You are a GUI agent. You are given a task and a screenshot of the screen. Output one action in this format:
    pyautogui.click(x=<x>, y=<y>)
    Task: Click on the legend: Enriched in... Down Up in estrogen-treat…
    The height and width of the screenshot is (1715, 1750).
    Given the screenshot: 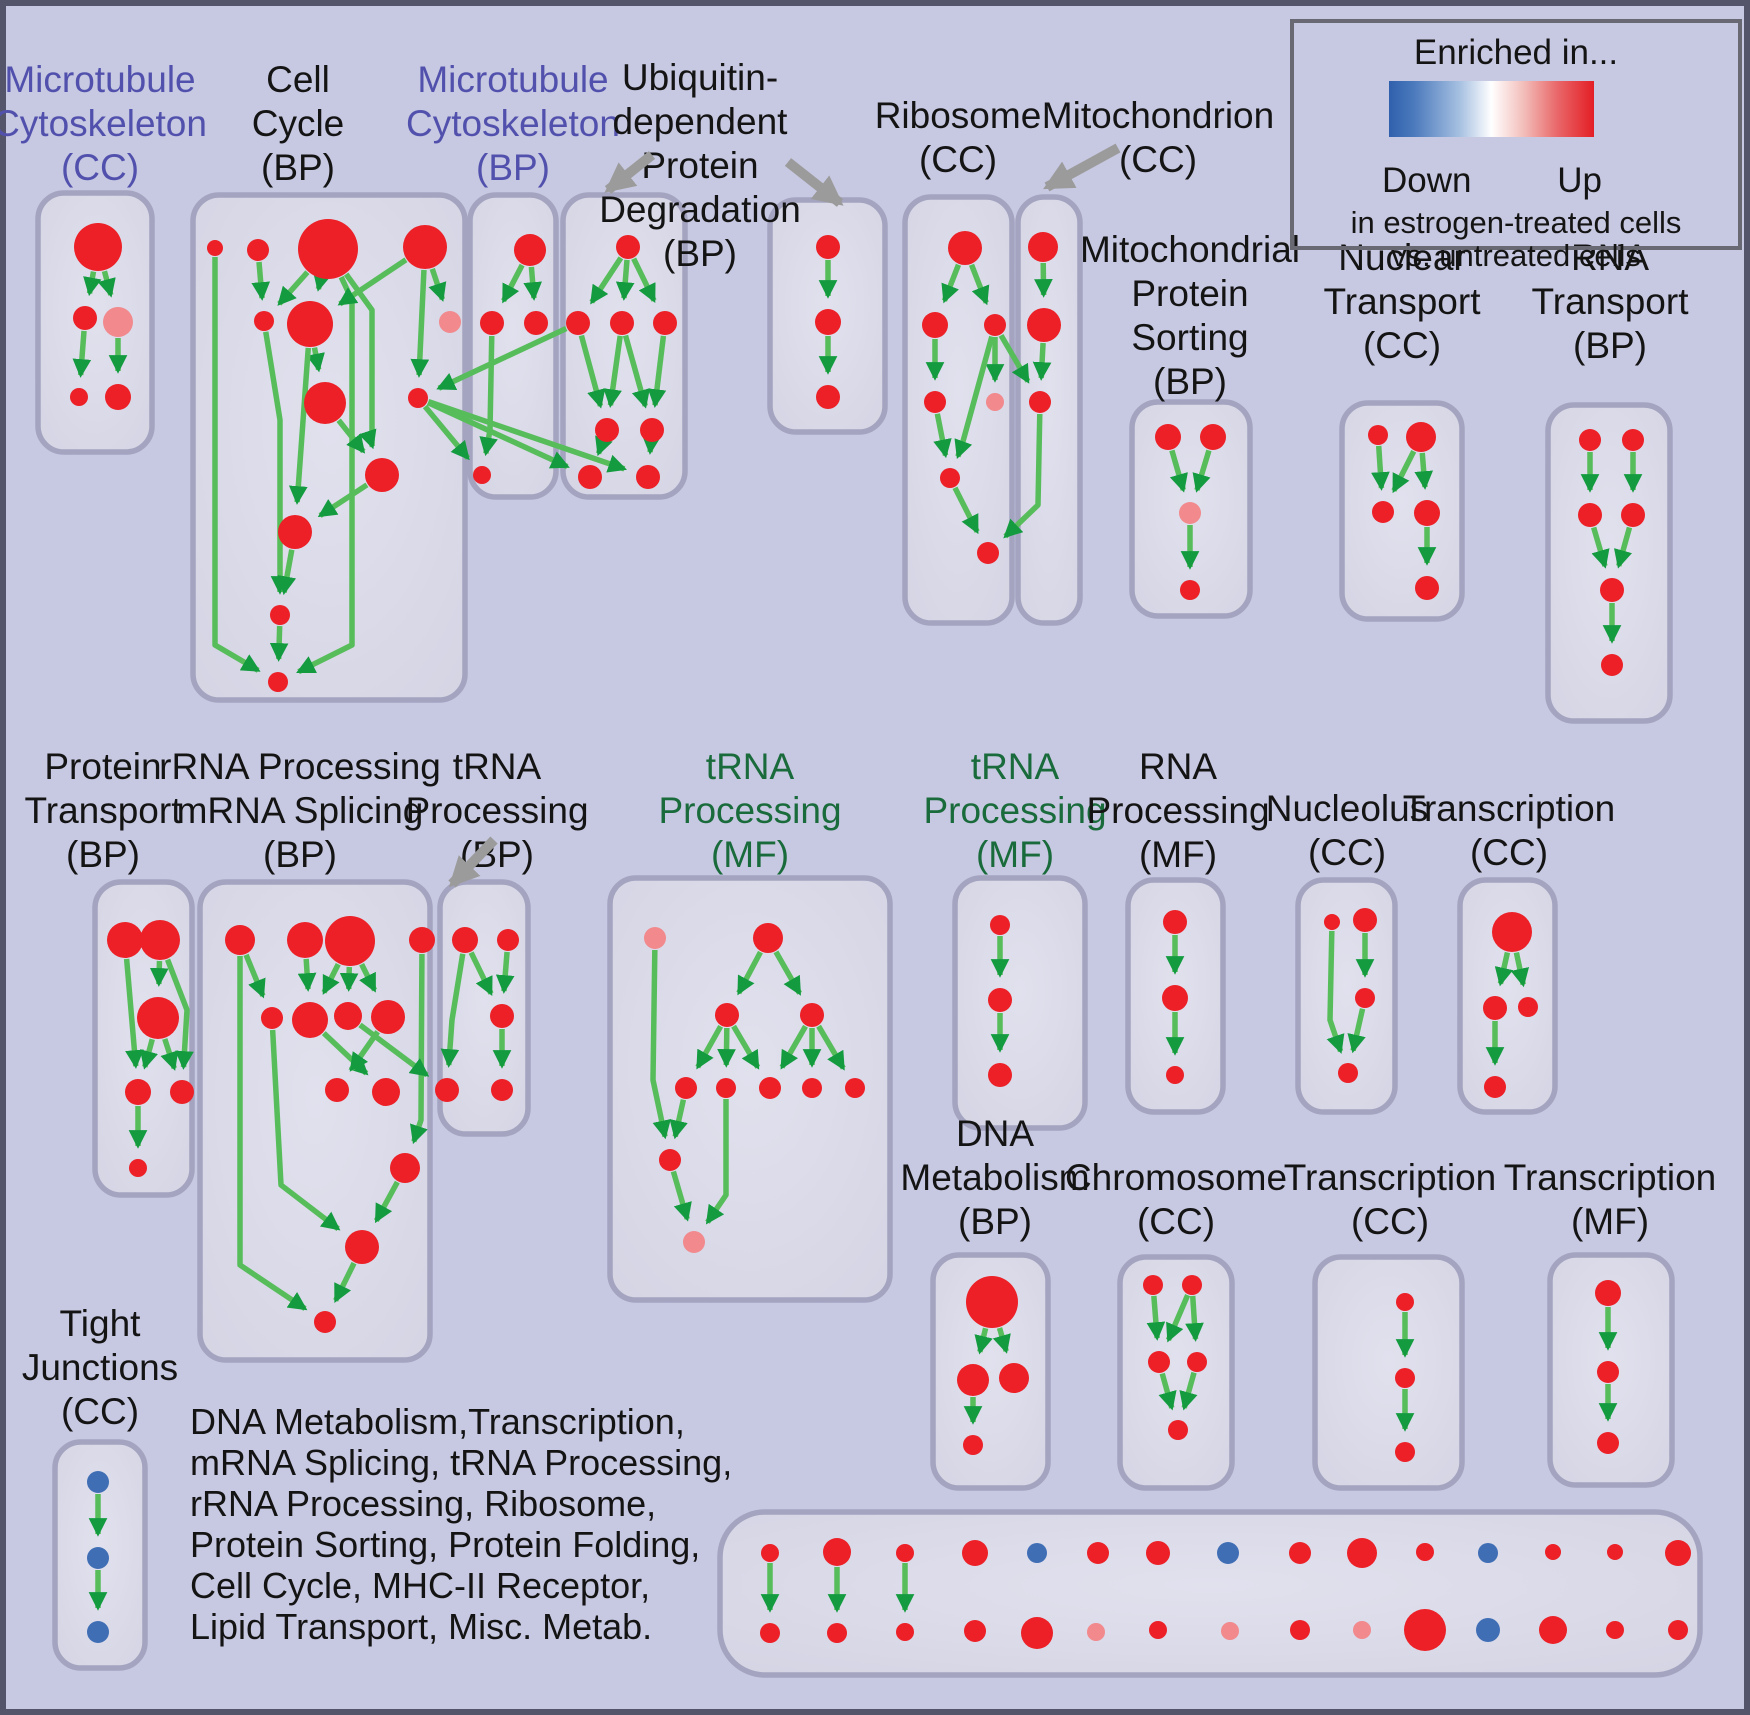 What is the action you would take?
    pyautogui.click(x=1516, y=146)
    